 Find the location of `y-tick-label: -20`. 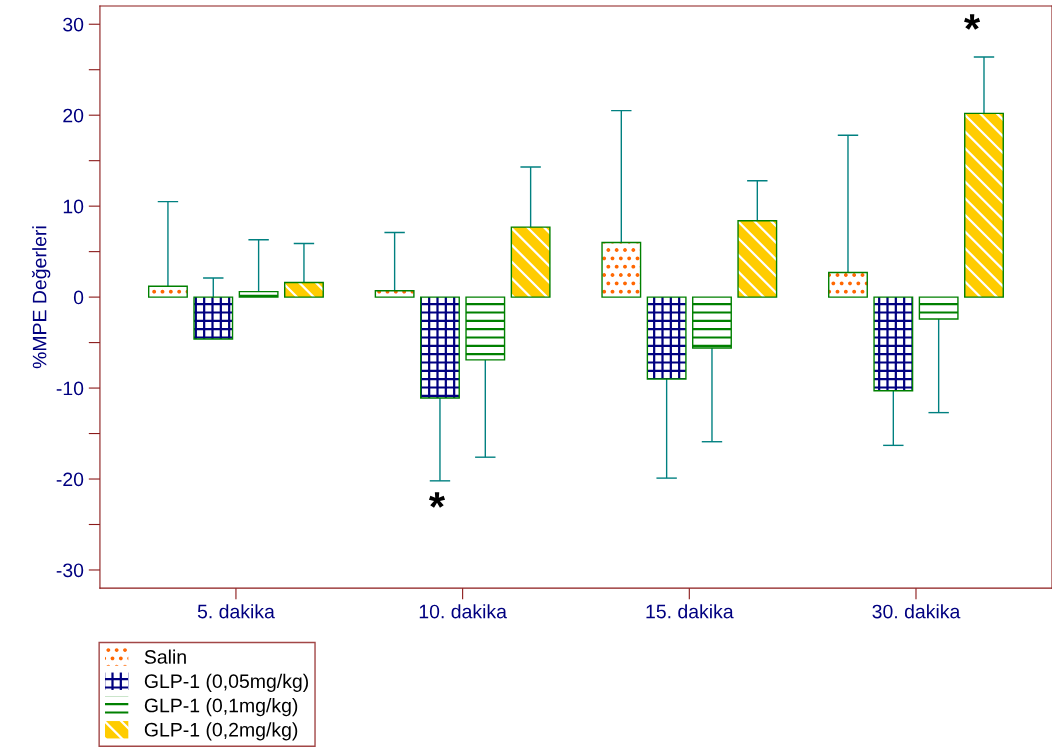

y-tick-label: -20 is located at coordinates (70, 479).